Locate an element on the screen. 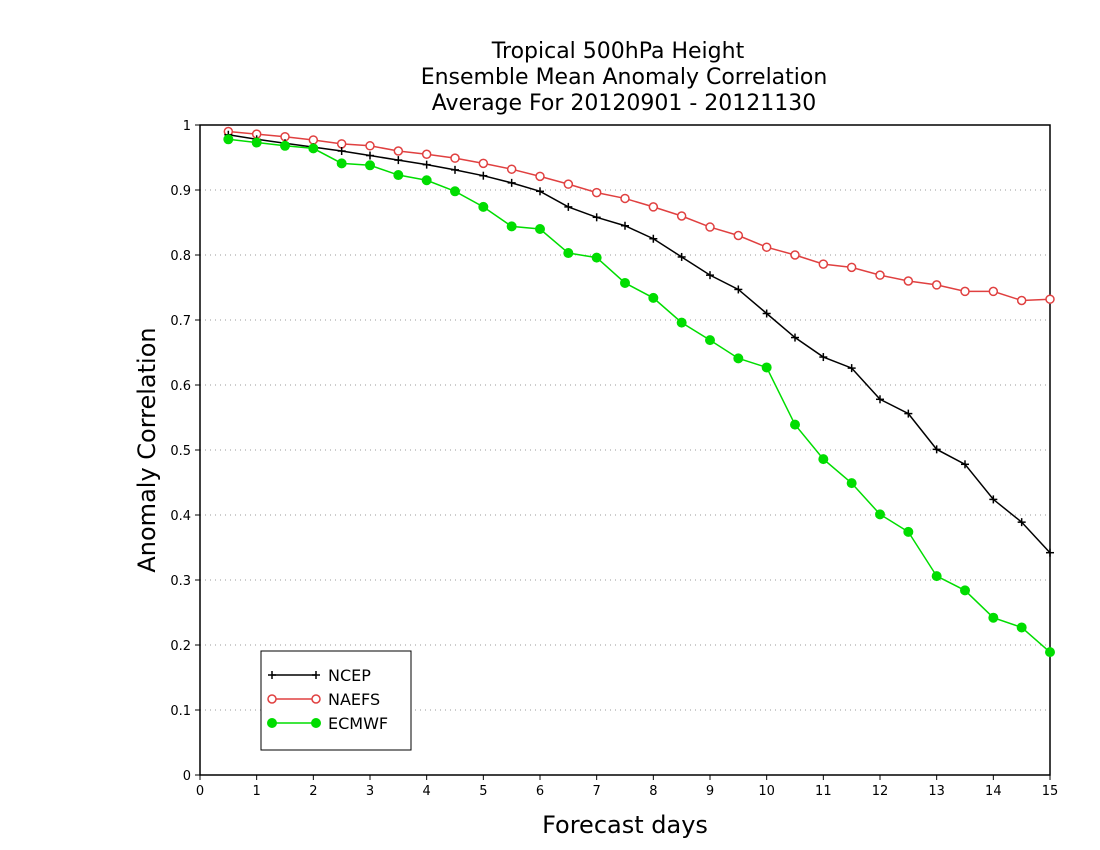 This screenshot has width=1100, height=850. y-tick-label: 0.9 is located at coordinates (180, 191).